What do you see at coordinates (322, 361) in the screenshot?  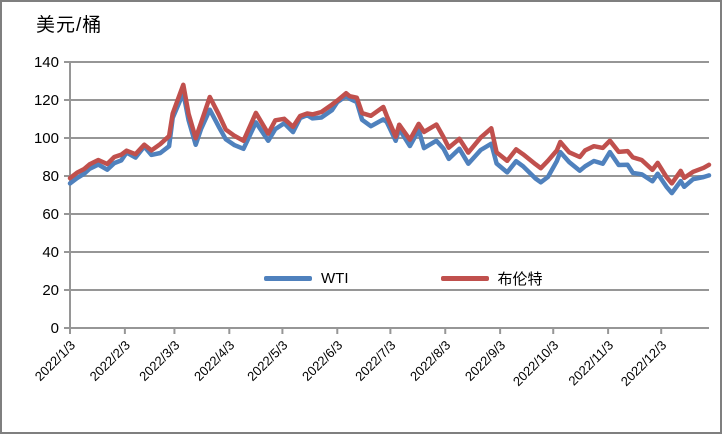 I see `x-tick-label: 2022/6/3` at bounding box center [322, 361].